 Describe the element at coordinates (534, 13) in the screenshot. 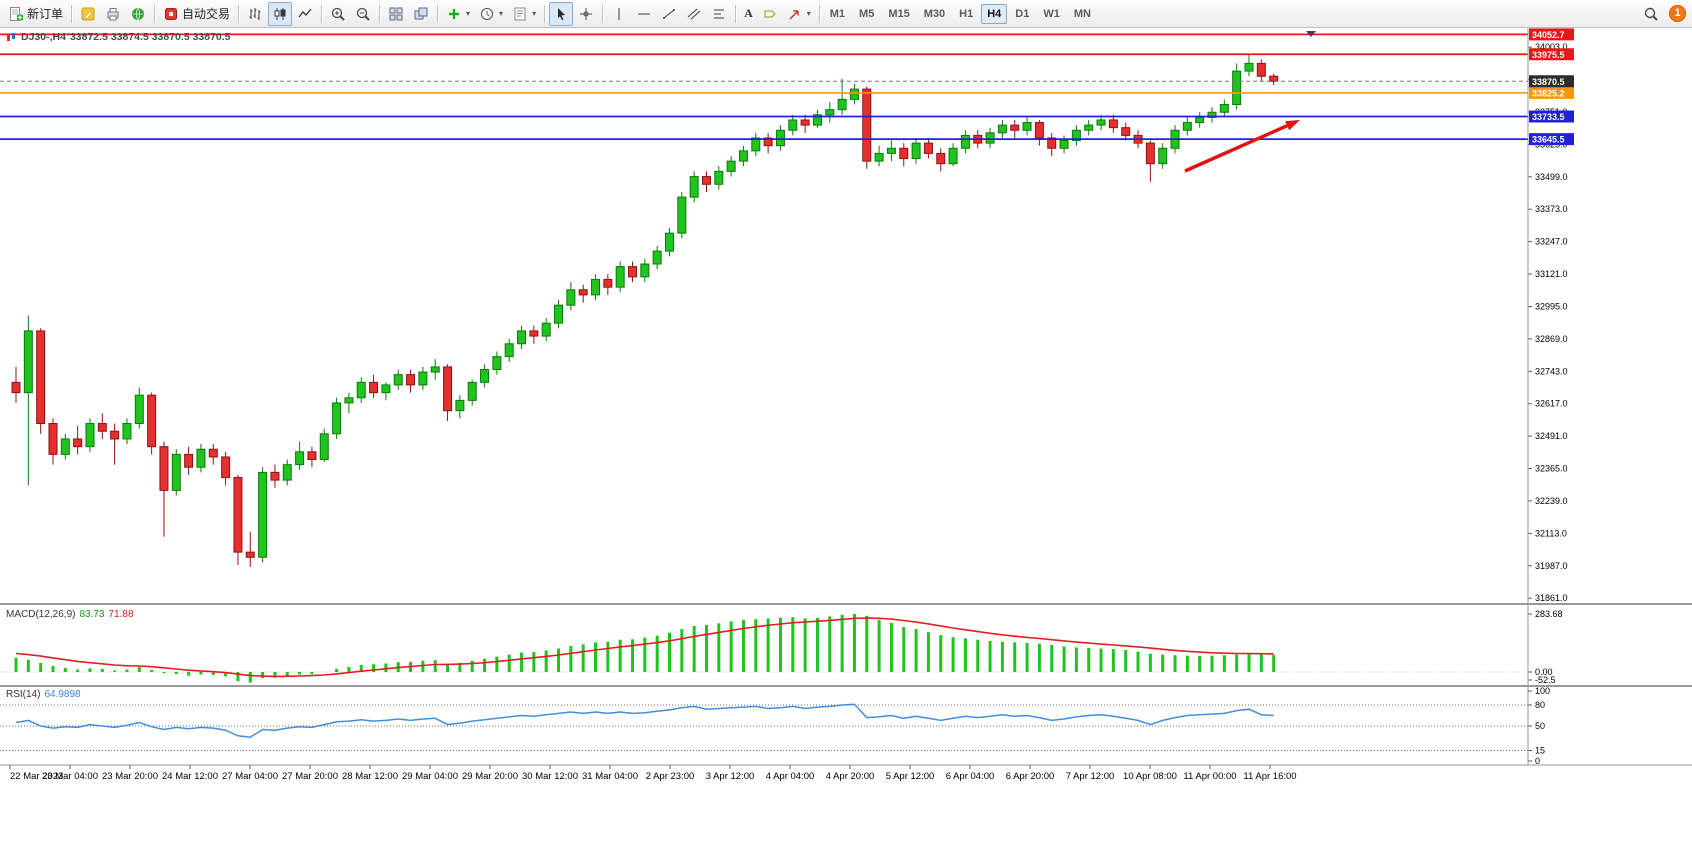

I see `templates-dropdown-caret: ▾` at that location.